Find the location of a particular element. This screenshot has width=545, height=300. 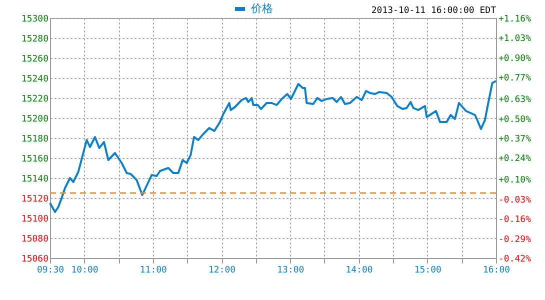

y-tick-label: 15100 is located at coordinates (34, 219).